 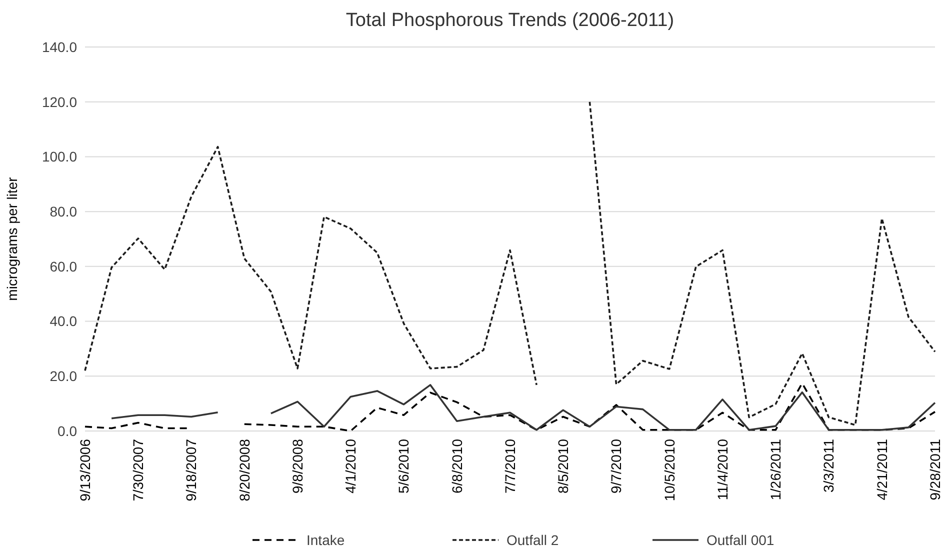 I want to click on legend-label: Outfall 001, so click(x=740, y=540).